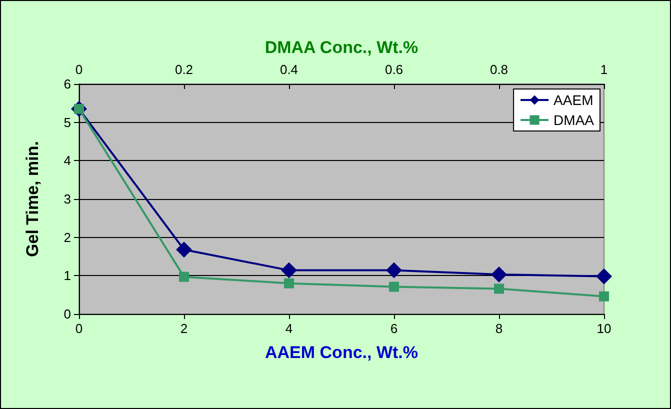  Describe the element at coordinates (79, 69) in the screenshot. I see `x2-tick-label: 0` at that location.